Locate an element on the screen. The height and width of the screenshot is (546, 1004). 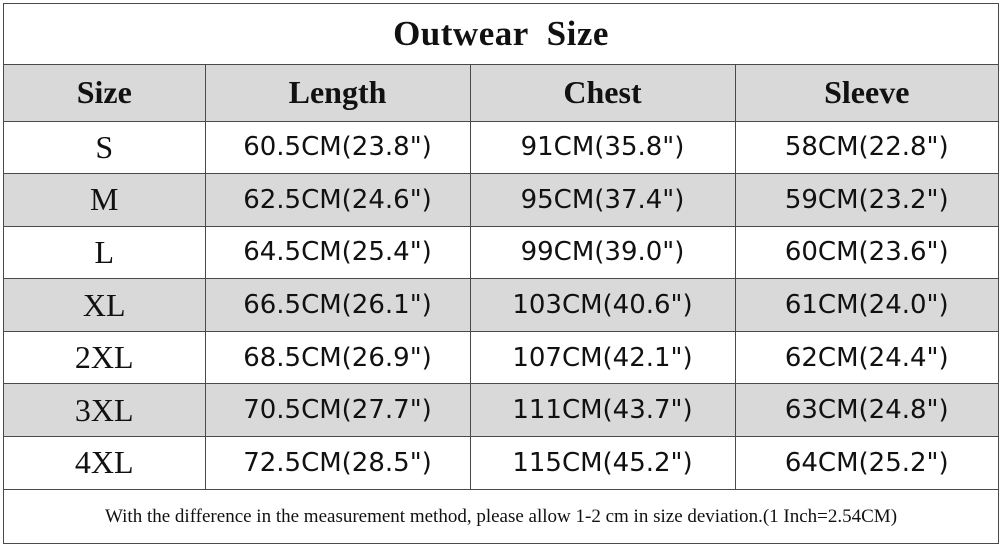
length-cell: 68.5CM(26.9") is located at coordinates (337, 357).